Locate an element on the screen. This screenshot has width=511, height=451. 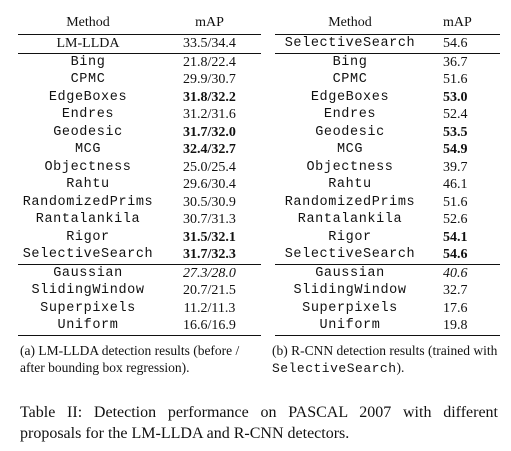
map-cell: 32.4/32.7 is located at coordinates (209, 149).